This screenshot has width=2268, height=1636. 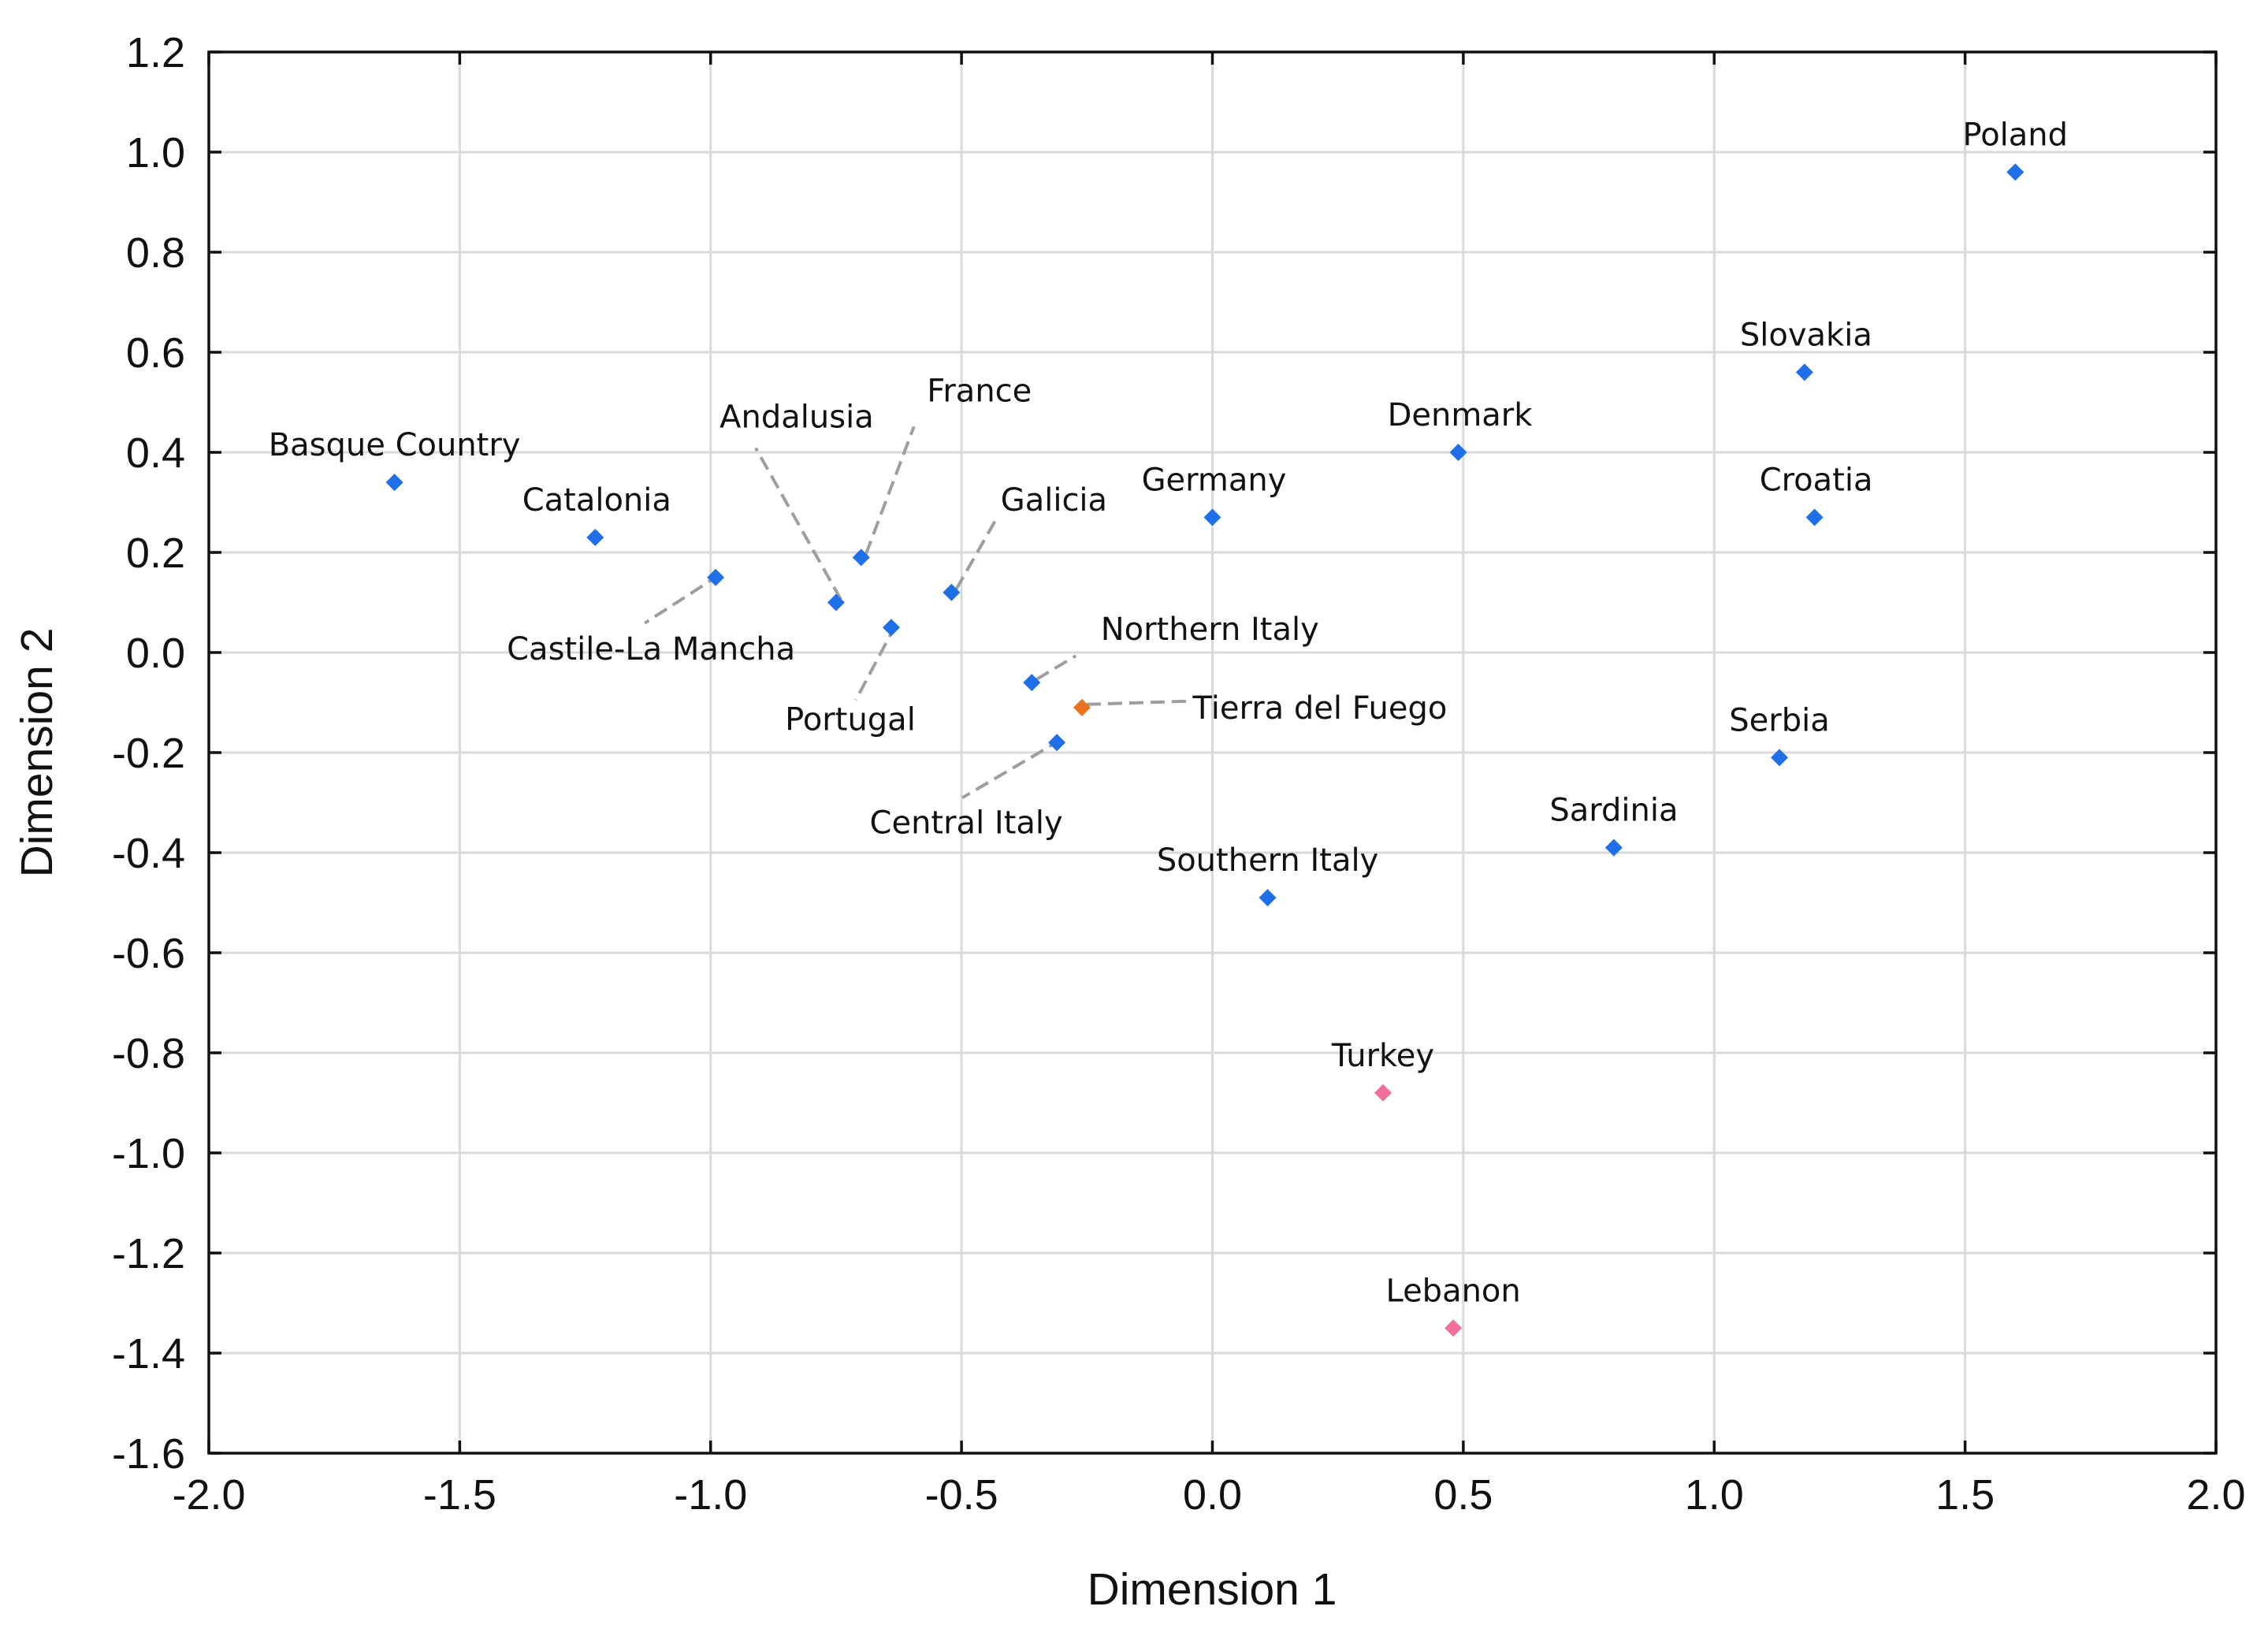 I want to click on y-tick-label-0-0: 0.0, so click(x=156, y=653).